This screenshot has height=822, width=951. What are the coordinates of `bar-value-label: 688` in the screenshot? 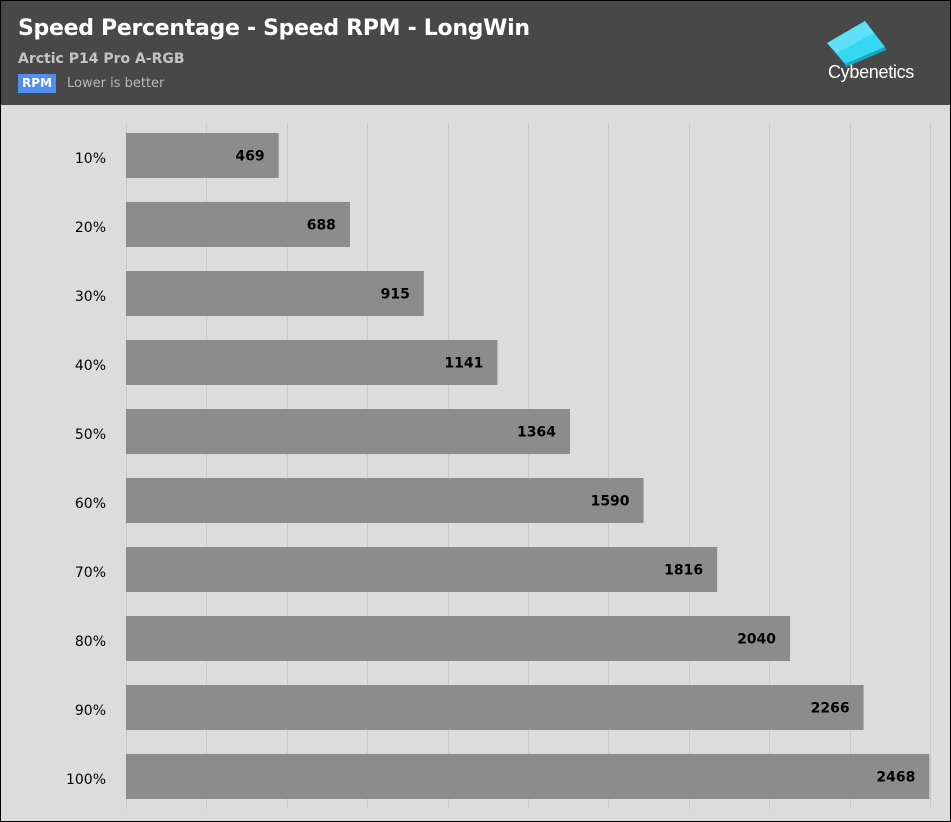 It's located at (321, 226).